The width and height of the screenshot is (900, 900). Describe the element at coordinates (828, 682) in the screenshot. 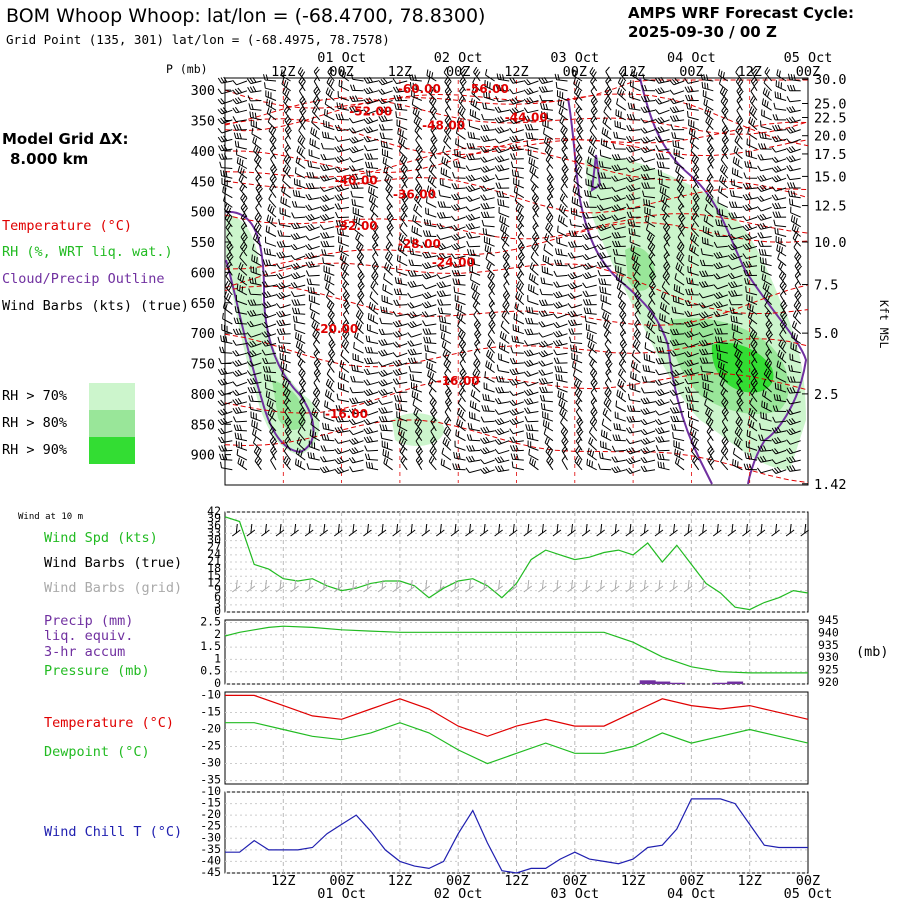

I see `pressure-right-tick: 920` at that location.